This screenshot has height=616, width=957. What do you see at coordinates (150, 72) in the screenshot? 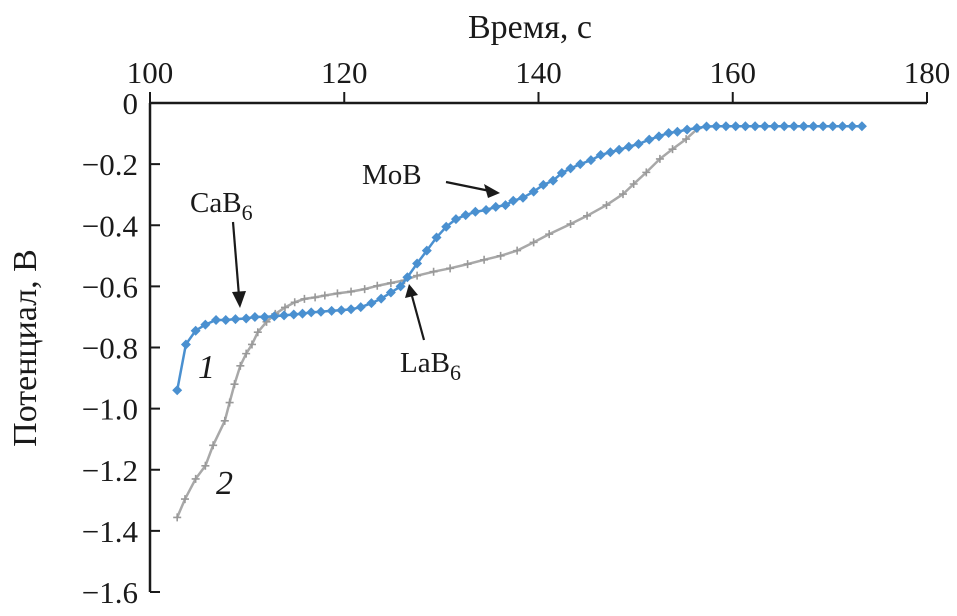
I see `x-tick-label: 100` at bounding box center [150, 72].